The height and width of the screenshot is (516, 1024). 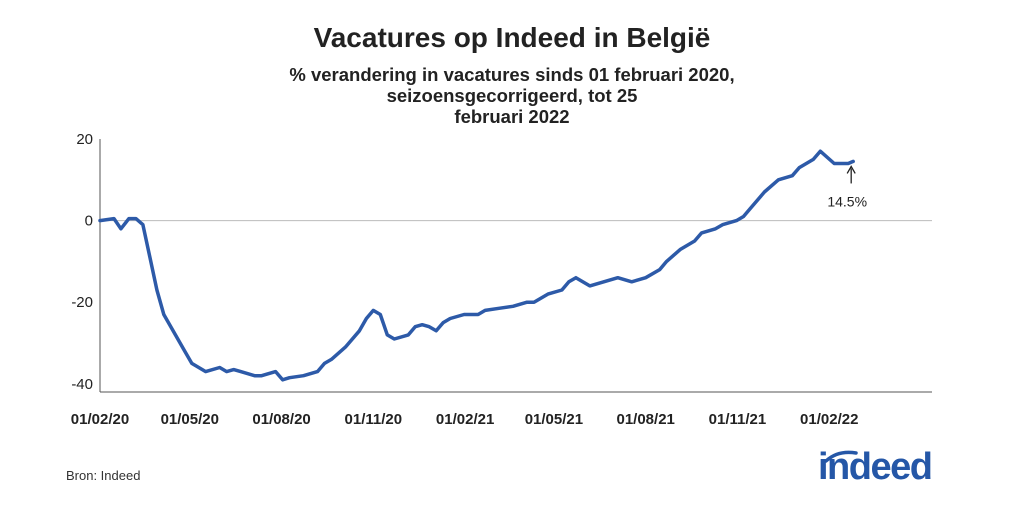 What do you see at coordinates (645, 419) in the screenshot?
I see `x-tick-label: 01/08/21` at bounding box center [645, 419].